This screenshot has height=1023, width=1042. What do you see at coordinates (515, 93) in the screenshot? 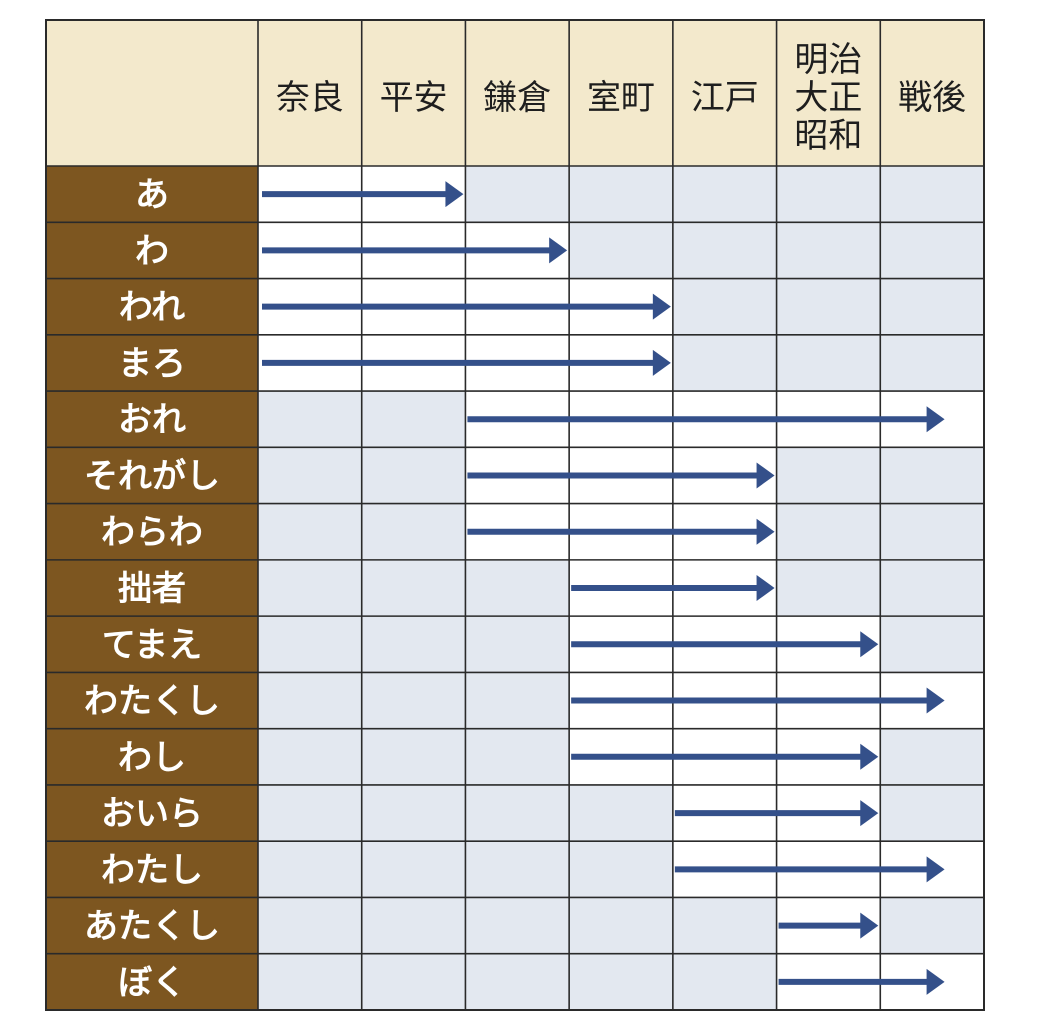
I see `header-background` at bounding box center [515, 93].